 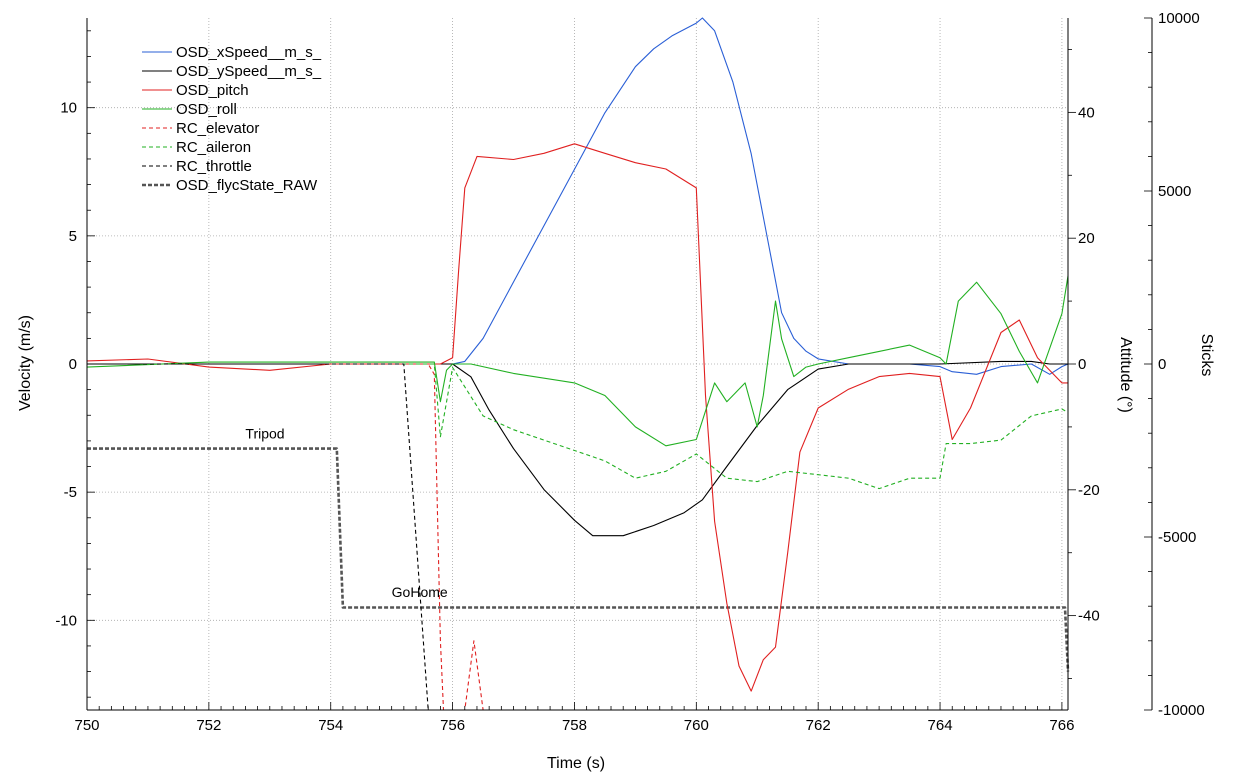 What do you see at coordinates (1082, 364) in the screenshot?
I see `y-attitude-tick-label: 0` at bounding box center [1082, 364].